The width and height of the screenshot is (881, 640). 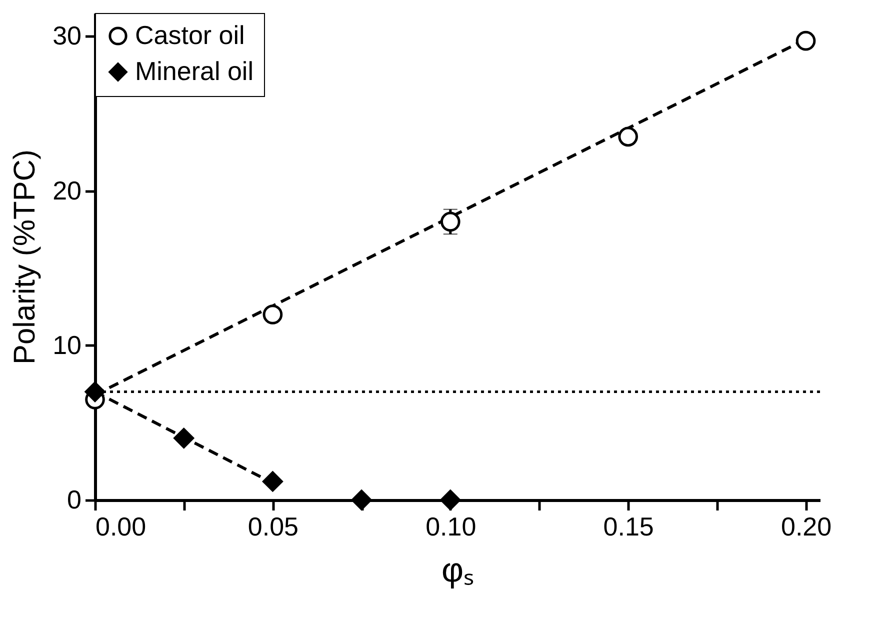 What do you see at coordinates (190, 35) in the screenshot?
I see `legend-label: Castor oil` at bounding box center [190, 35].